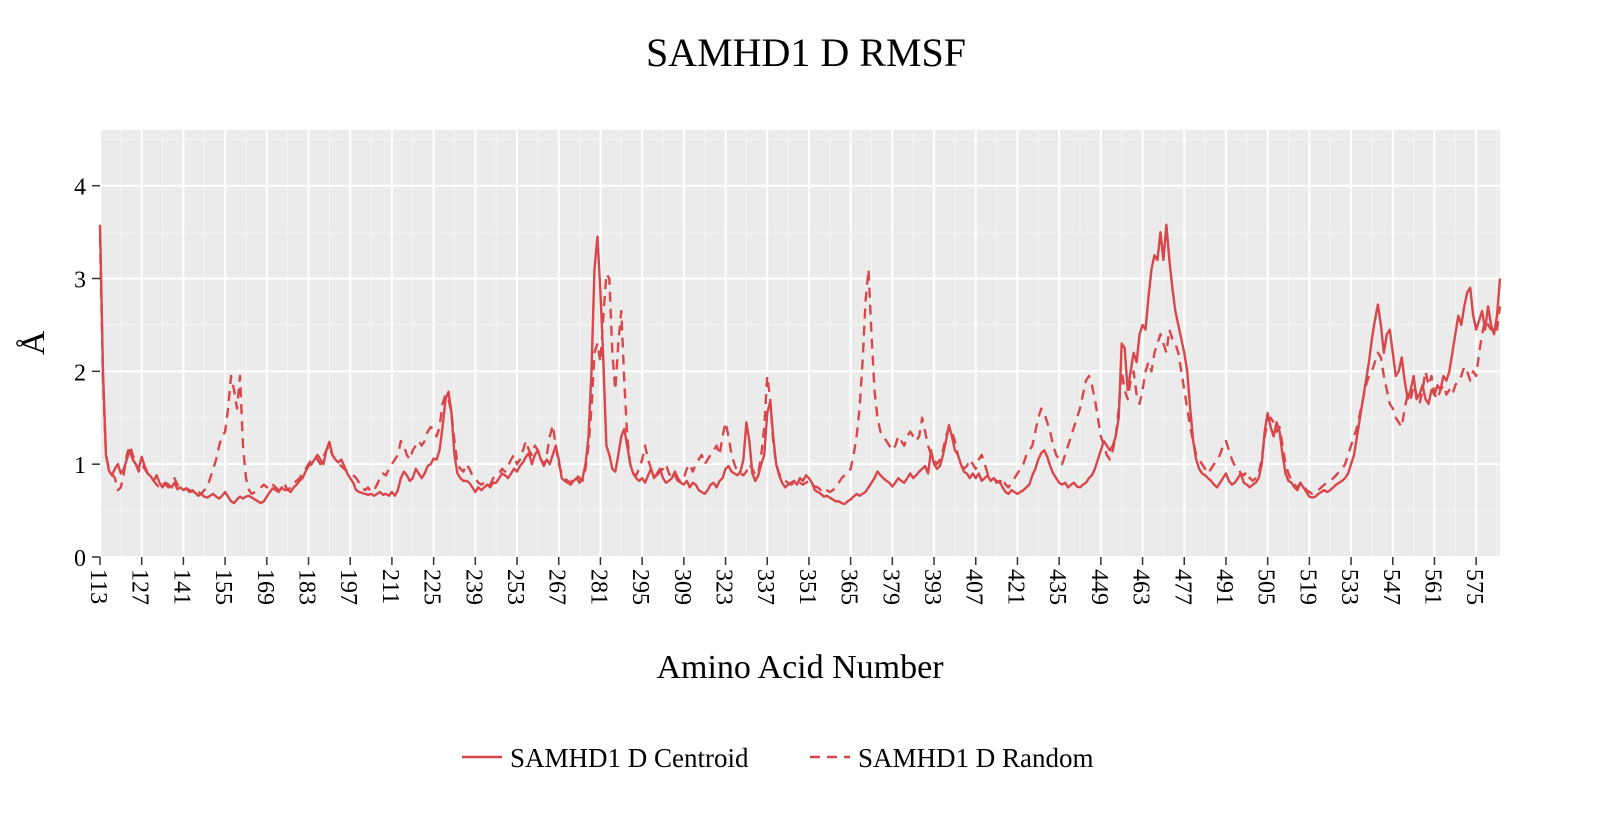 This screenshot has height=828, width=1612. Describe the element at coordinates (1349, 587) in the screenshot. I see `x-tick-label: 533` at that location.